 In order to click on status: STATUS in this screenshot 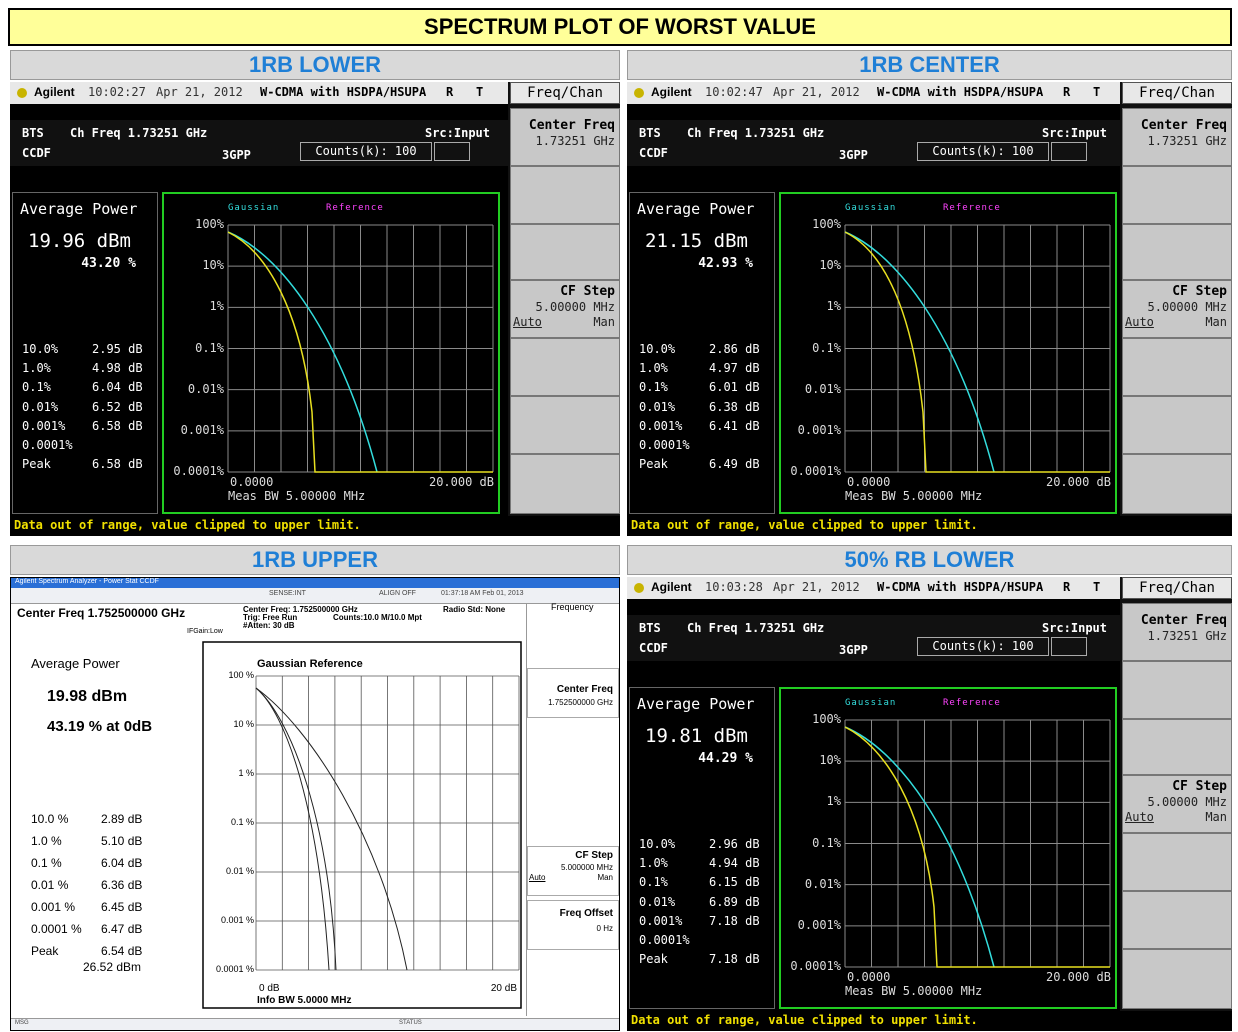, I will do `click(410, 1023)`.